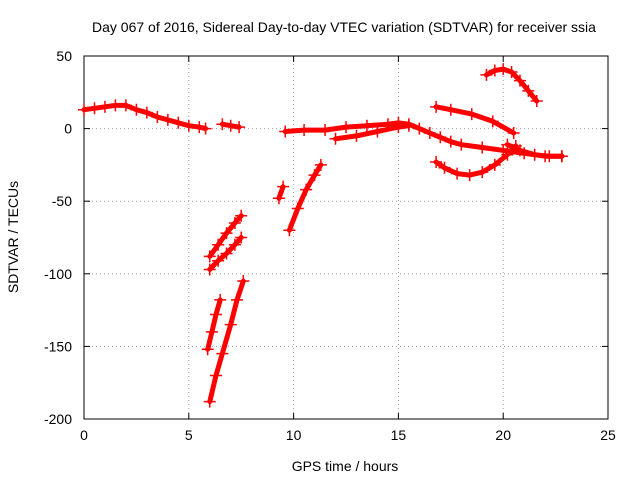 The height and width of the screenshot is (480, 640). Describe the element at coordinates (58, 274) in the screenshot. I see `y-tick-label: -100` at that location.